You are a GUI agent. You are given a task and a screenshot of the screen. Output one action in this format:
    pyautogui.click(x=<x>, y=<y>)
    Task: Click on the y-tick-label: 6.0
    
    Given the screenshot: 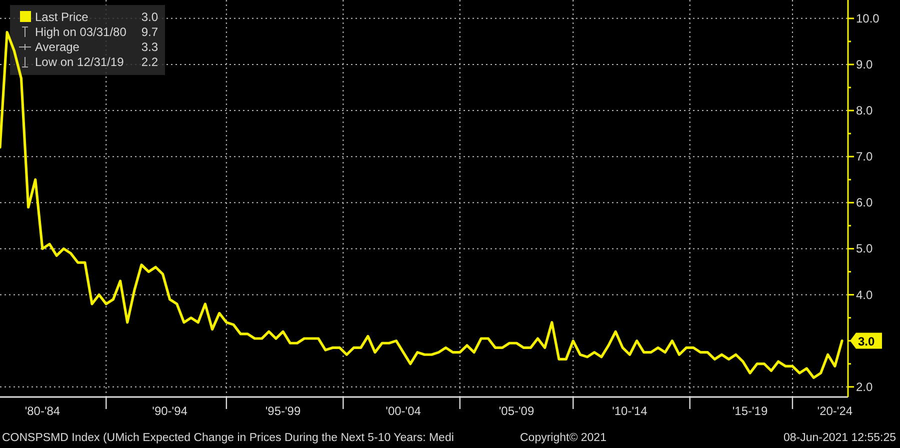 What is the action you would take?
    pyautogui.click(x=865, y=203)
    